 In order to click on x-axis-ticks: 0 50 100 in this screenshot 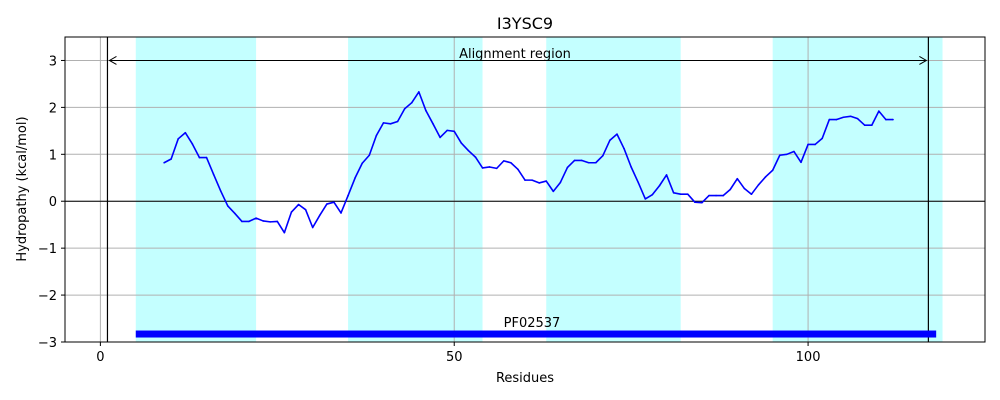, I will do `click(458, 353)`.